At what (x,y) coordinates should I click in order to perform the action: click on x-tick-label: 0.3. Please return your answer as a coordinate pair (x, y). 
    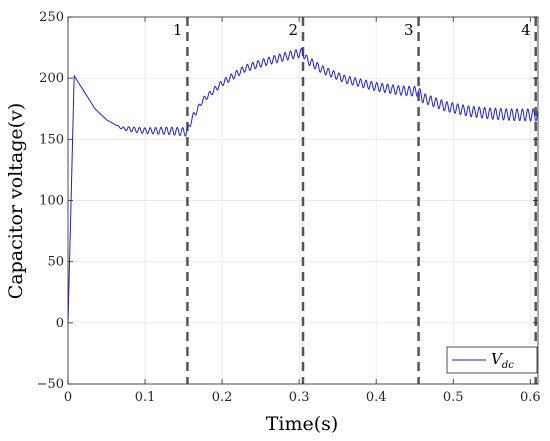
    Looking at the image, I should click on (299, 397).